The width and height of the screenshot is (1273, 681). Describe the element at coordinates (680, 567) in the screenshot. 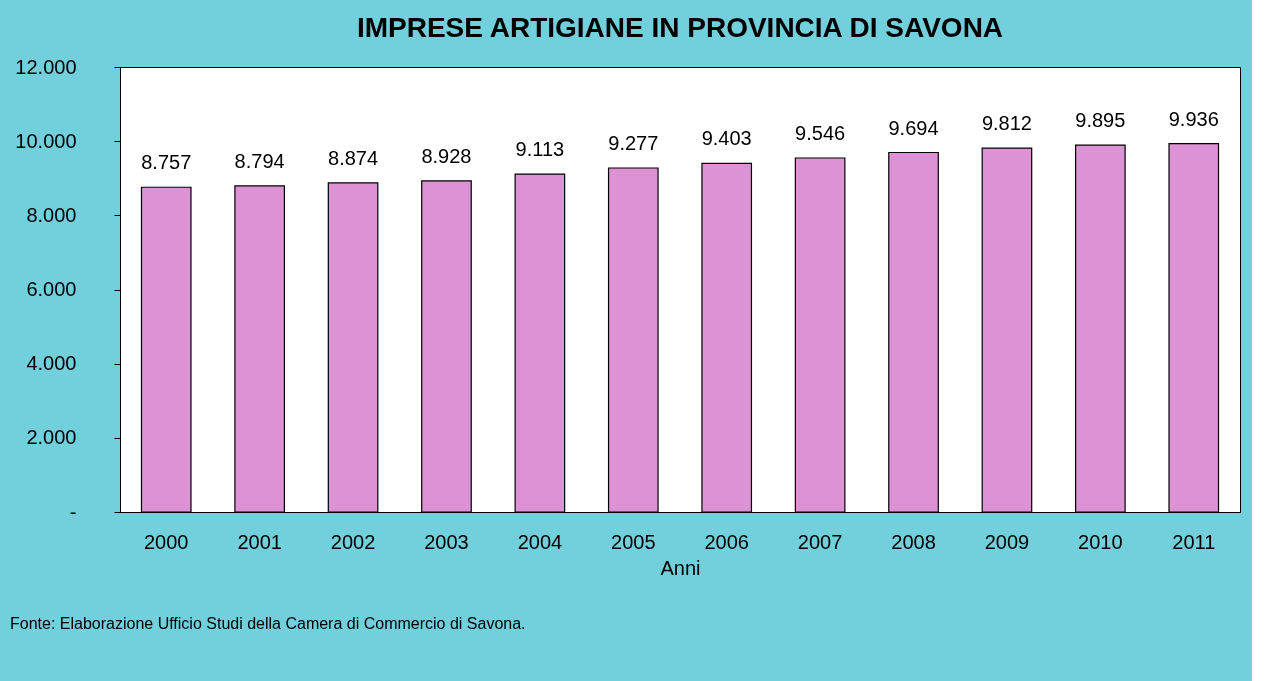

I see `x-axis-title: Anni` at that location.